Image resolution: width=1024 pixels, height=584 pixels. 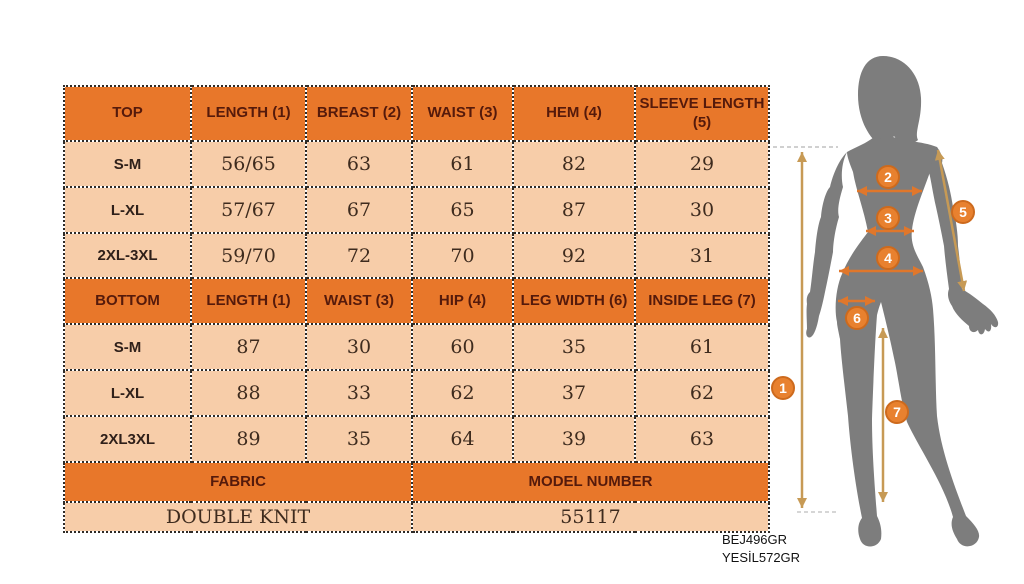 What do you see at coordinates (574, 164) in the screenshot?
I see `value-cell: 82` at bounding box center [574, 164].